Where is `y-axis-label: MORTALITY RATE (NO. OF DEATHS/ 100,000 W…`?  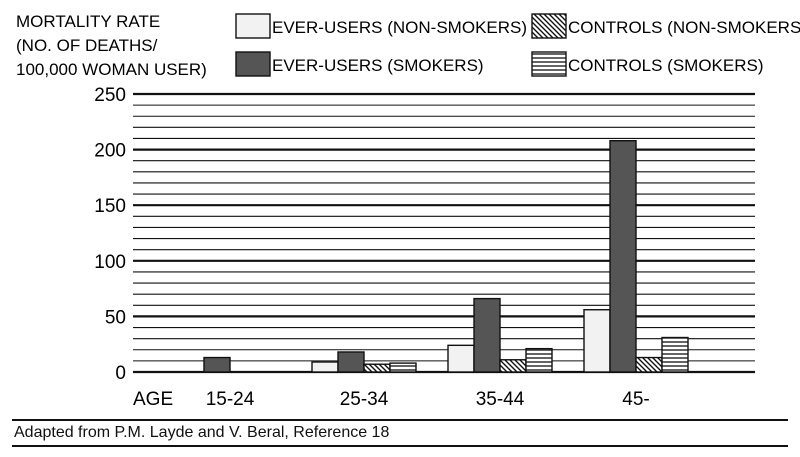
y-axis-label: MORTALITY RATE (NO. OF DEATHS/ 100,000 W… is located at coordinates (111, 45).